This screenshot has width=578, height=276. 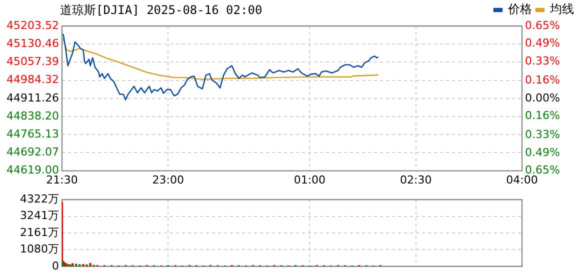 I want to click on y-tick-label: 45057.39, so click(x=32, y=61).